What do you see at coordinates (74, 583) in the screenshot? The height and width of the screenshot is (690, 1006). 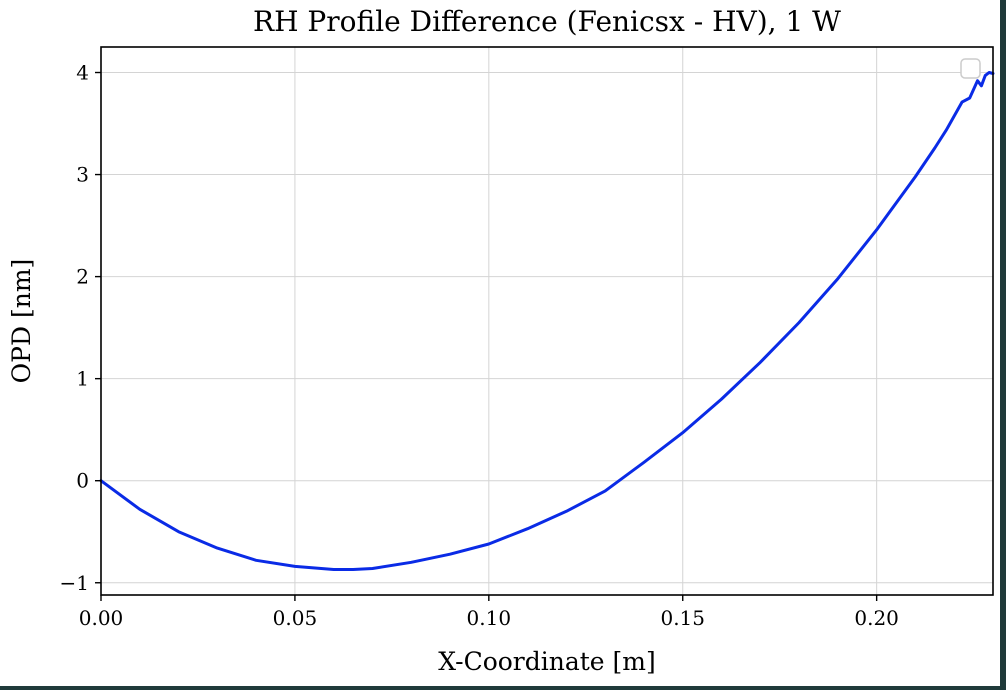 I see `y-tick-label: −1` at bounding box center [74, 583].